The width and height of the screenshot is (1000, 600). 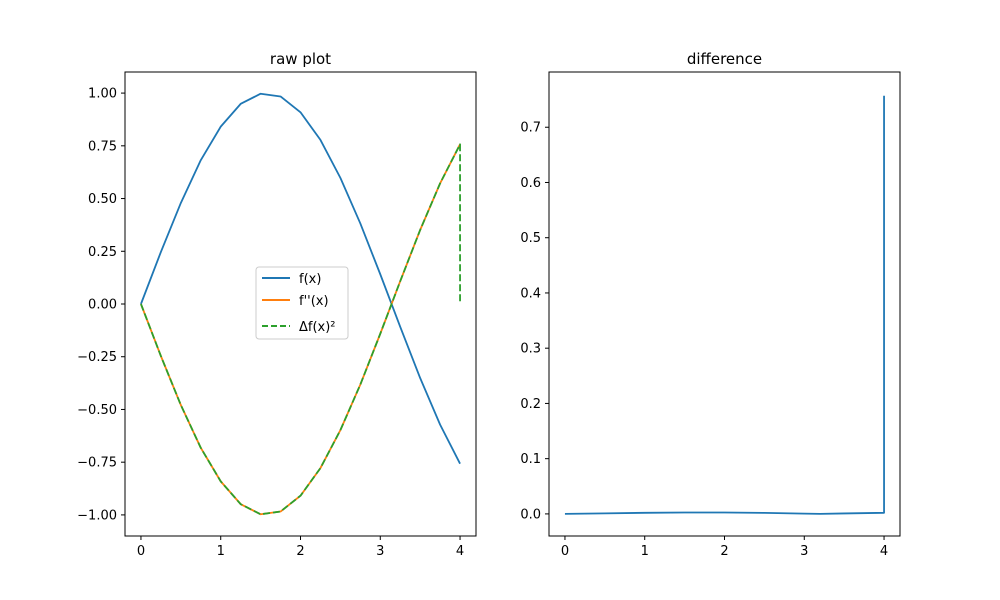 I want to click on raw-plot-ytick-label: 0.00, so click(x=102, y=305).